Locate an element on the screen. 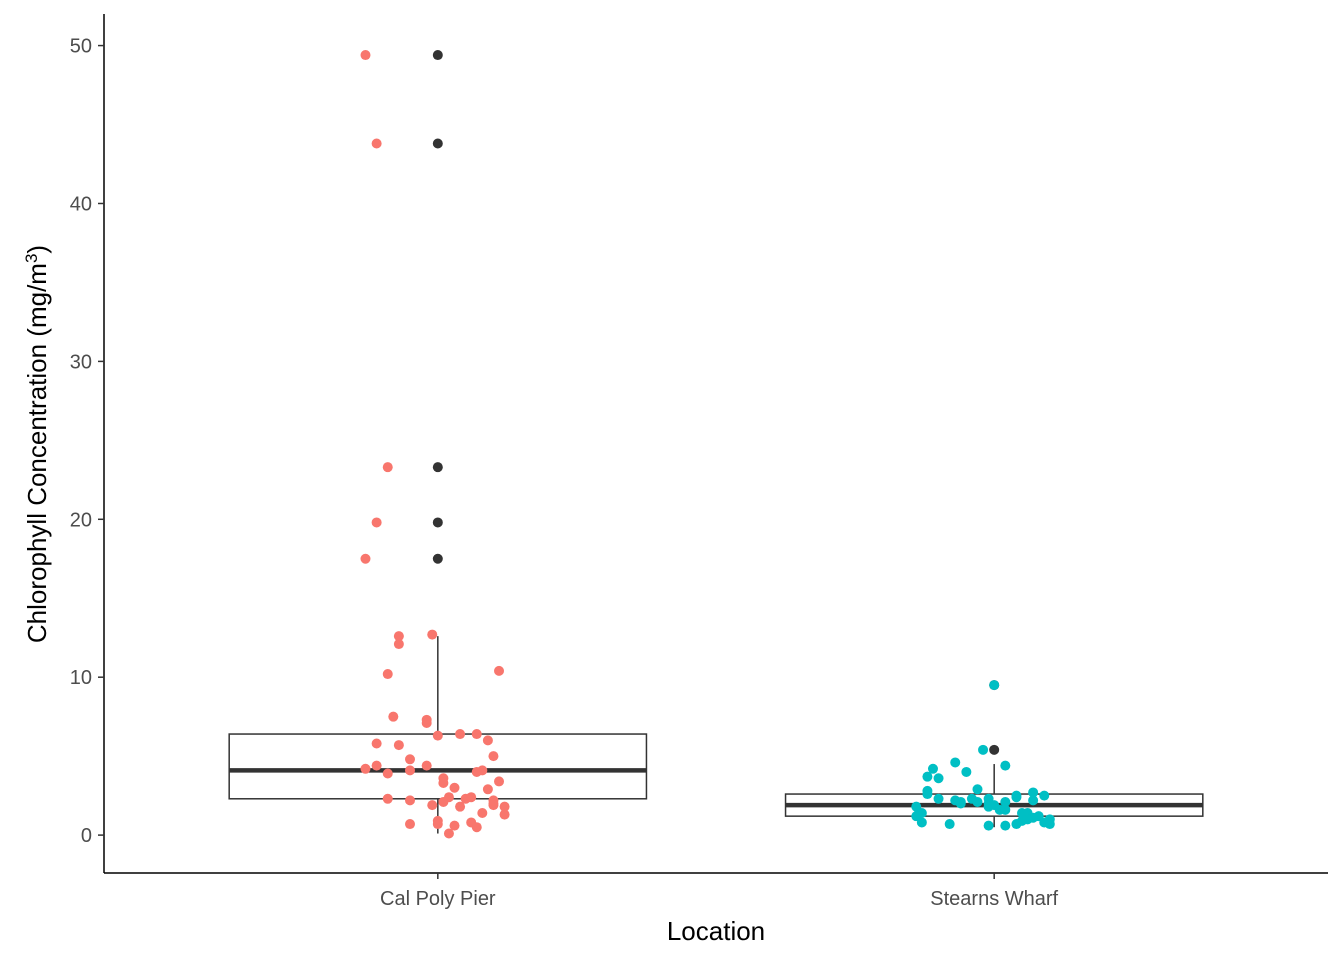 The height and width of the screenshot is (960, 1344). box-cal-poly-pier is located at coordinates (438, 766).